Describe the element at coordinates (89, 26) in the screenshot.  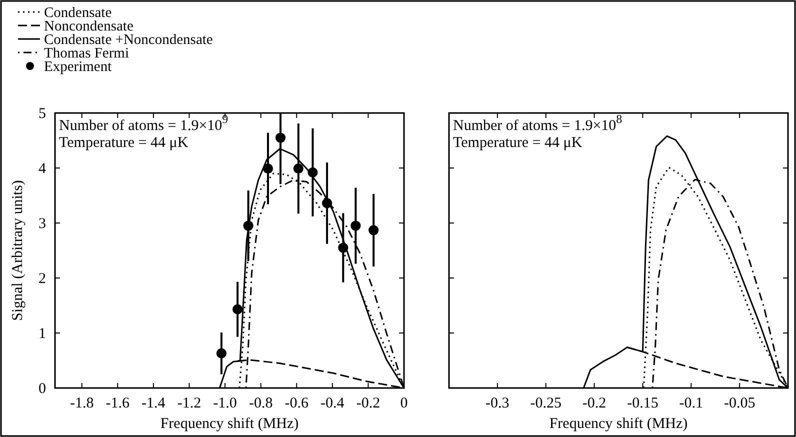
I see `legend-label: Noncondensate` at that location.